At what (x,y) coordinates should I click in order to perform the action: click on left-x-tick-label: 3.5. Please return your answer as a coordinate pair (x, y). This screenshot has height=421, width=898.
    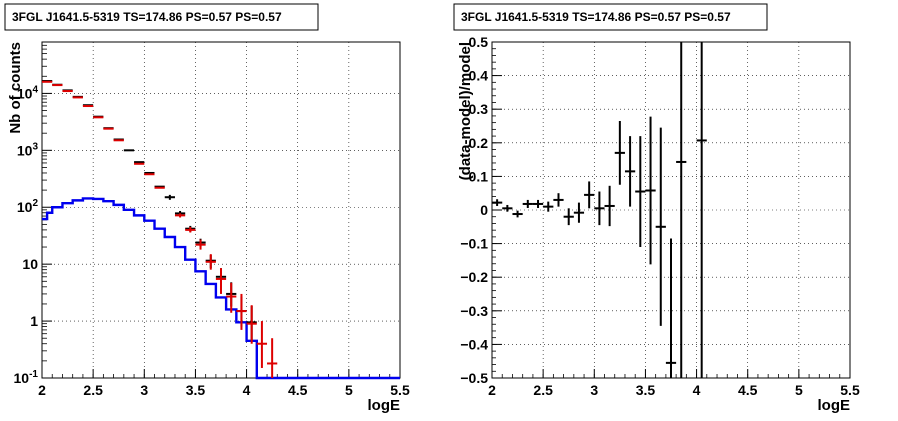
    Looking at the image, I should click on (196, 390).